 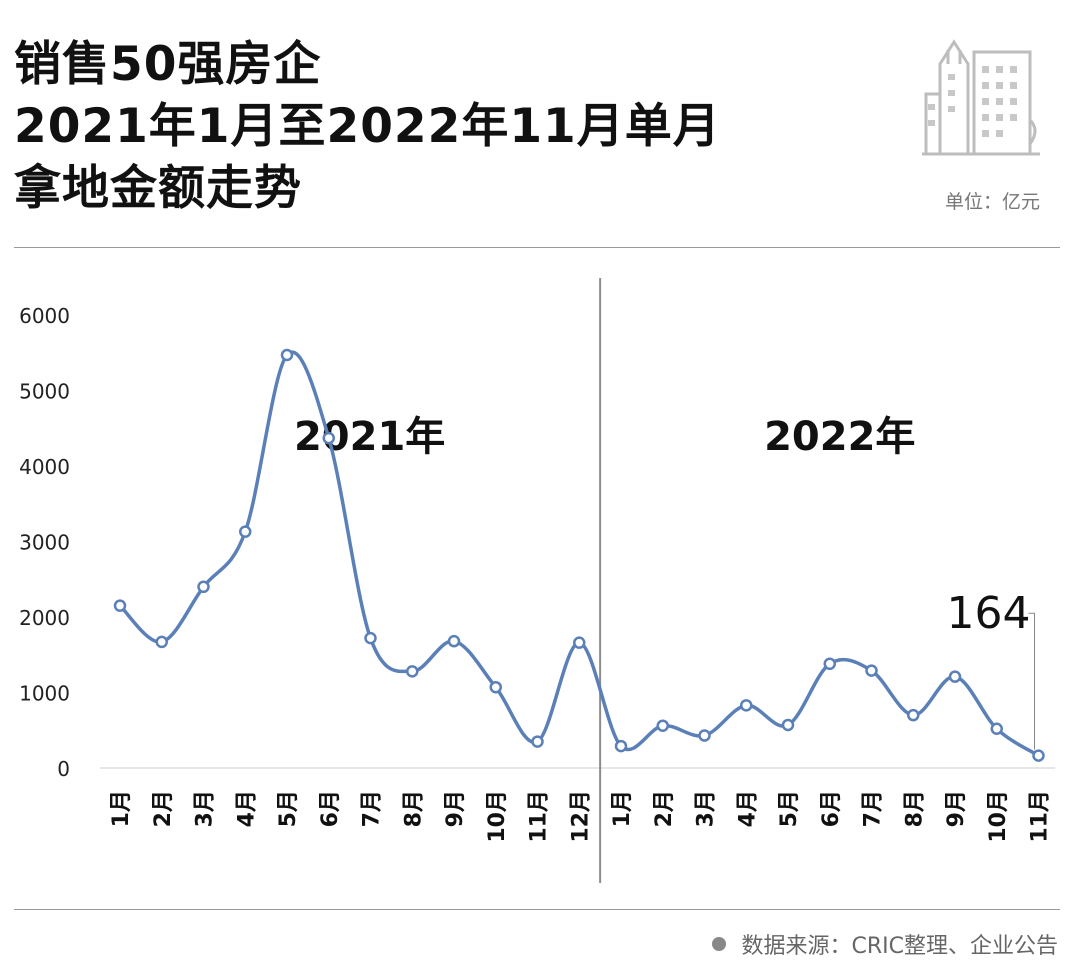 What do you see at coordinates (44, 316) in the screenshot?
I see `y-tick-label: 6000` at bounding box center [44, 316].